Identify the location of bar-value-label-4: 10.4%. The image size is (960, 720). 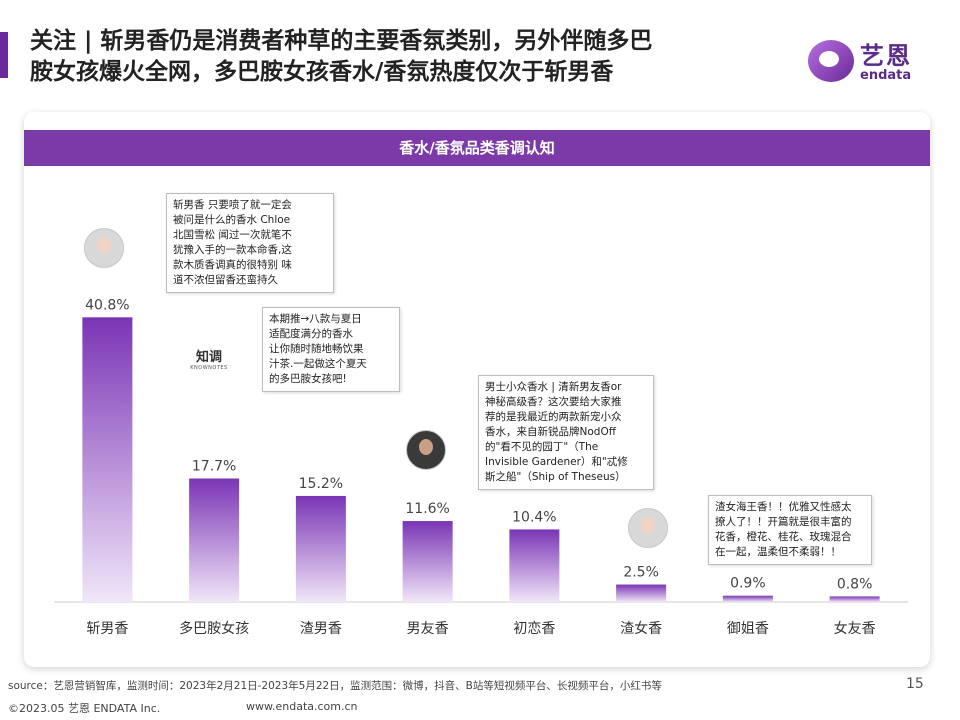
(534, 517).